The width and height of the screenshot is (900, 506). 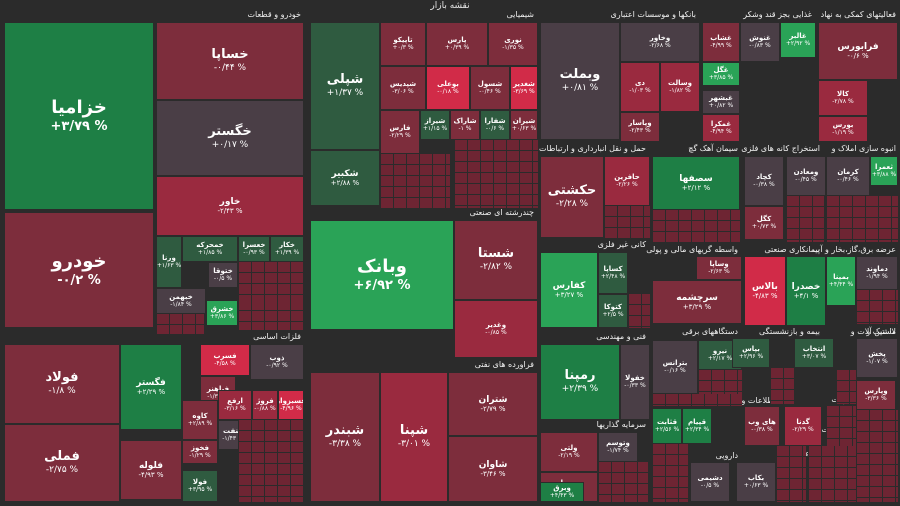 I want to click on stock-tile: وساپا -۲/۶۳ %, so click(x=719, y=268).